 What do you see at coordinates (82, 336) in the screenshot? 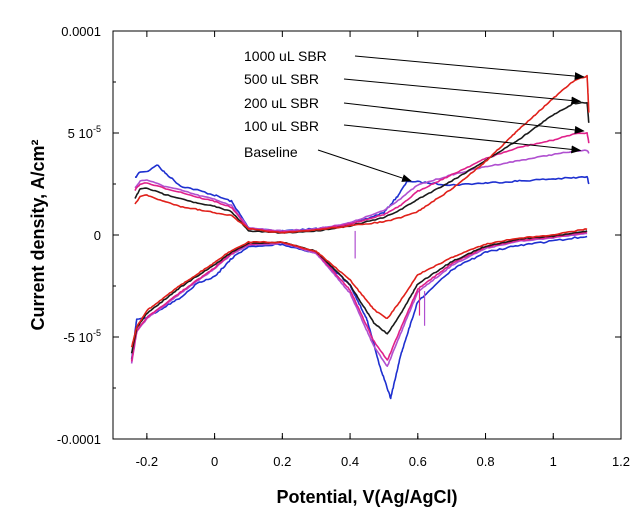
I see `y-tick-label: -5 10-5` at bounding box center [82, 336].